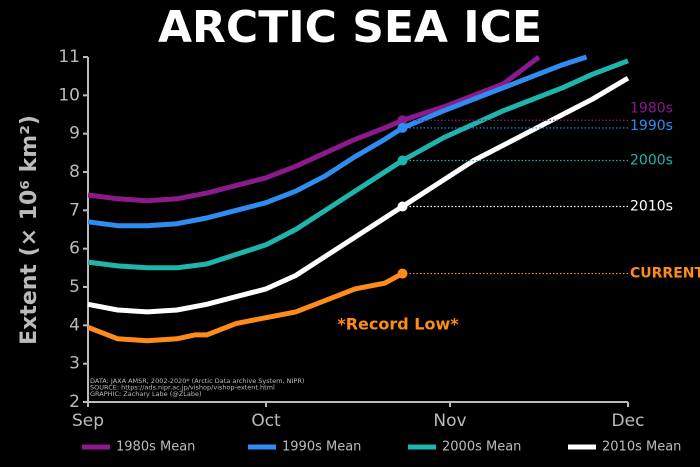  Describe the element at coordinates (74, 210) in the screenshot. I see `y-tick-label: 7` at that location.